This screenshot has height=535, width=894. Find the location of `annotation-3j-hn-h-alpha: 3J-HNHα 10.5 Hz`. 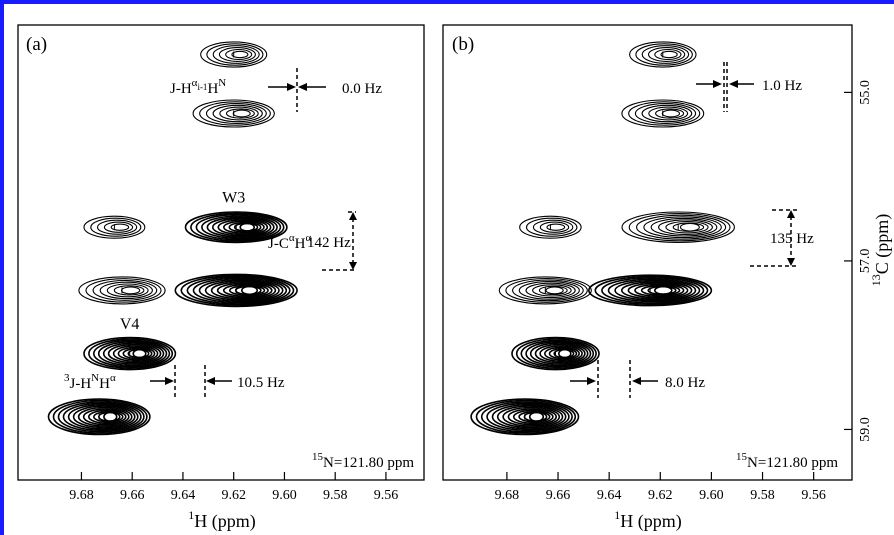

annotation-3j-hn-h-alpha: 3J-HNHα 10.5 Hz is located at coordinates (174, 381).